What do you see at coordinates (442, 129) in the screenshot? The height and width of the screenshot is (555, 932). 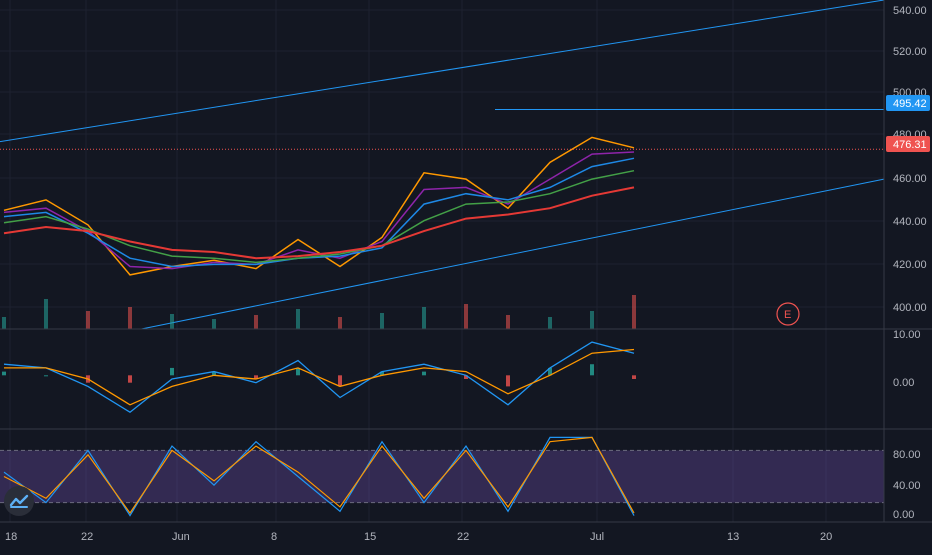 I see `reference-lines` at bounding box center [442, 129].